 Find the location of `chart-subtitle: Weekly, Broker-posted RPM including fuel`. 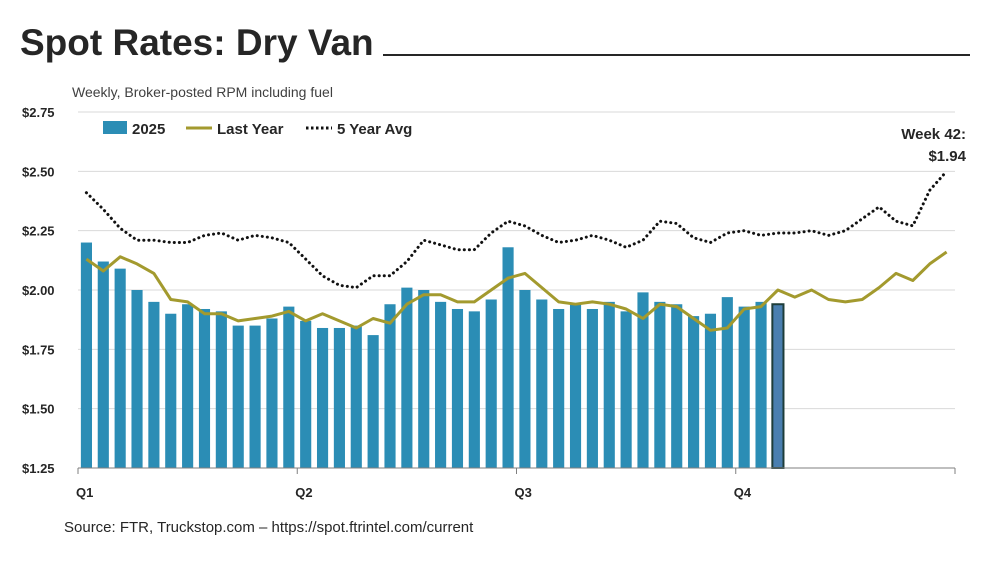

chart-subtitle: Weekly, Broker-posted RPM including fuel is located at coordinates (202, 92).